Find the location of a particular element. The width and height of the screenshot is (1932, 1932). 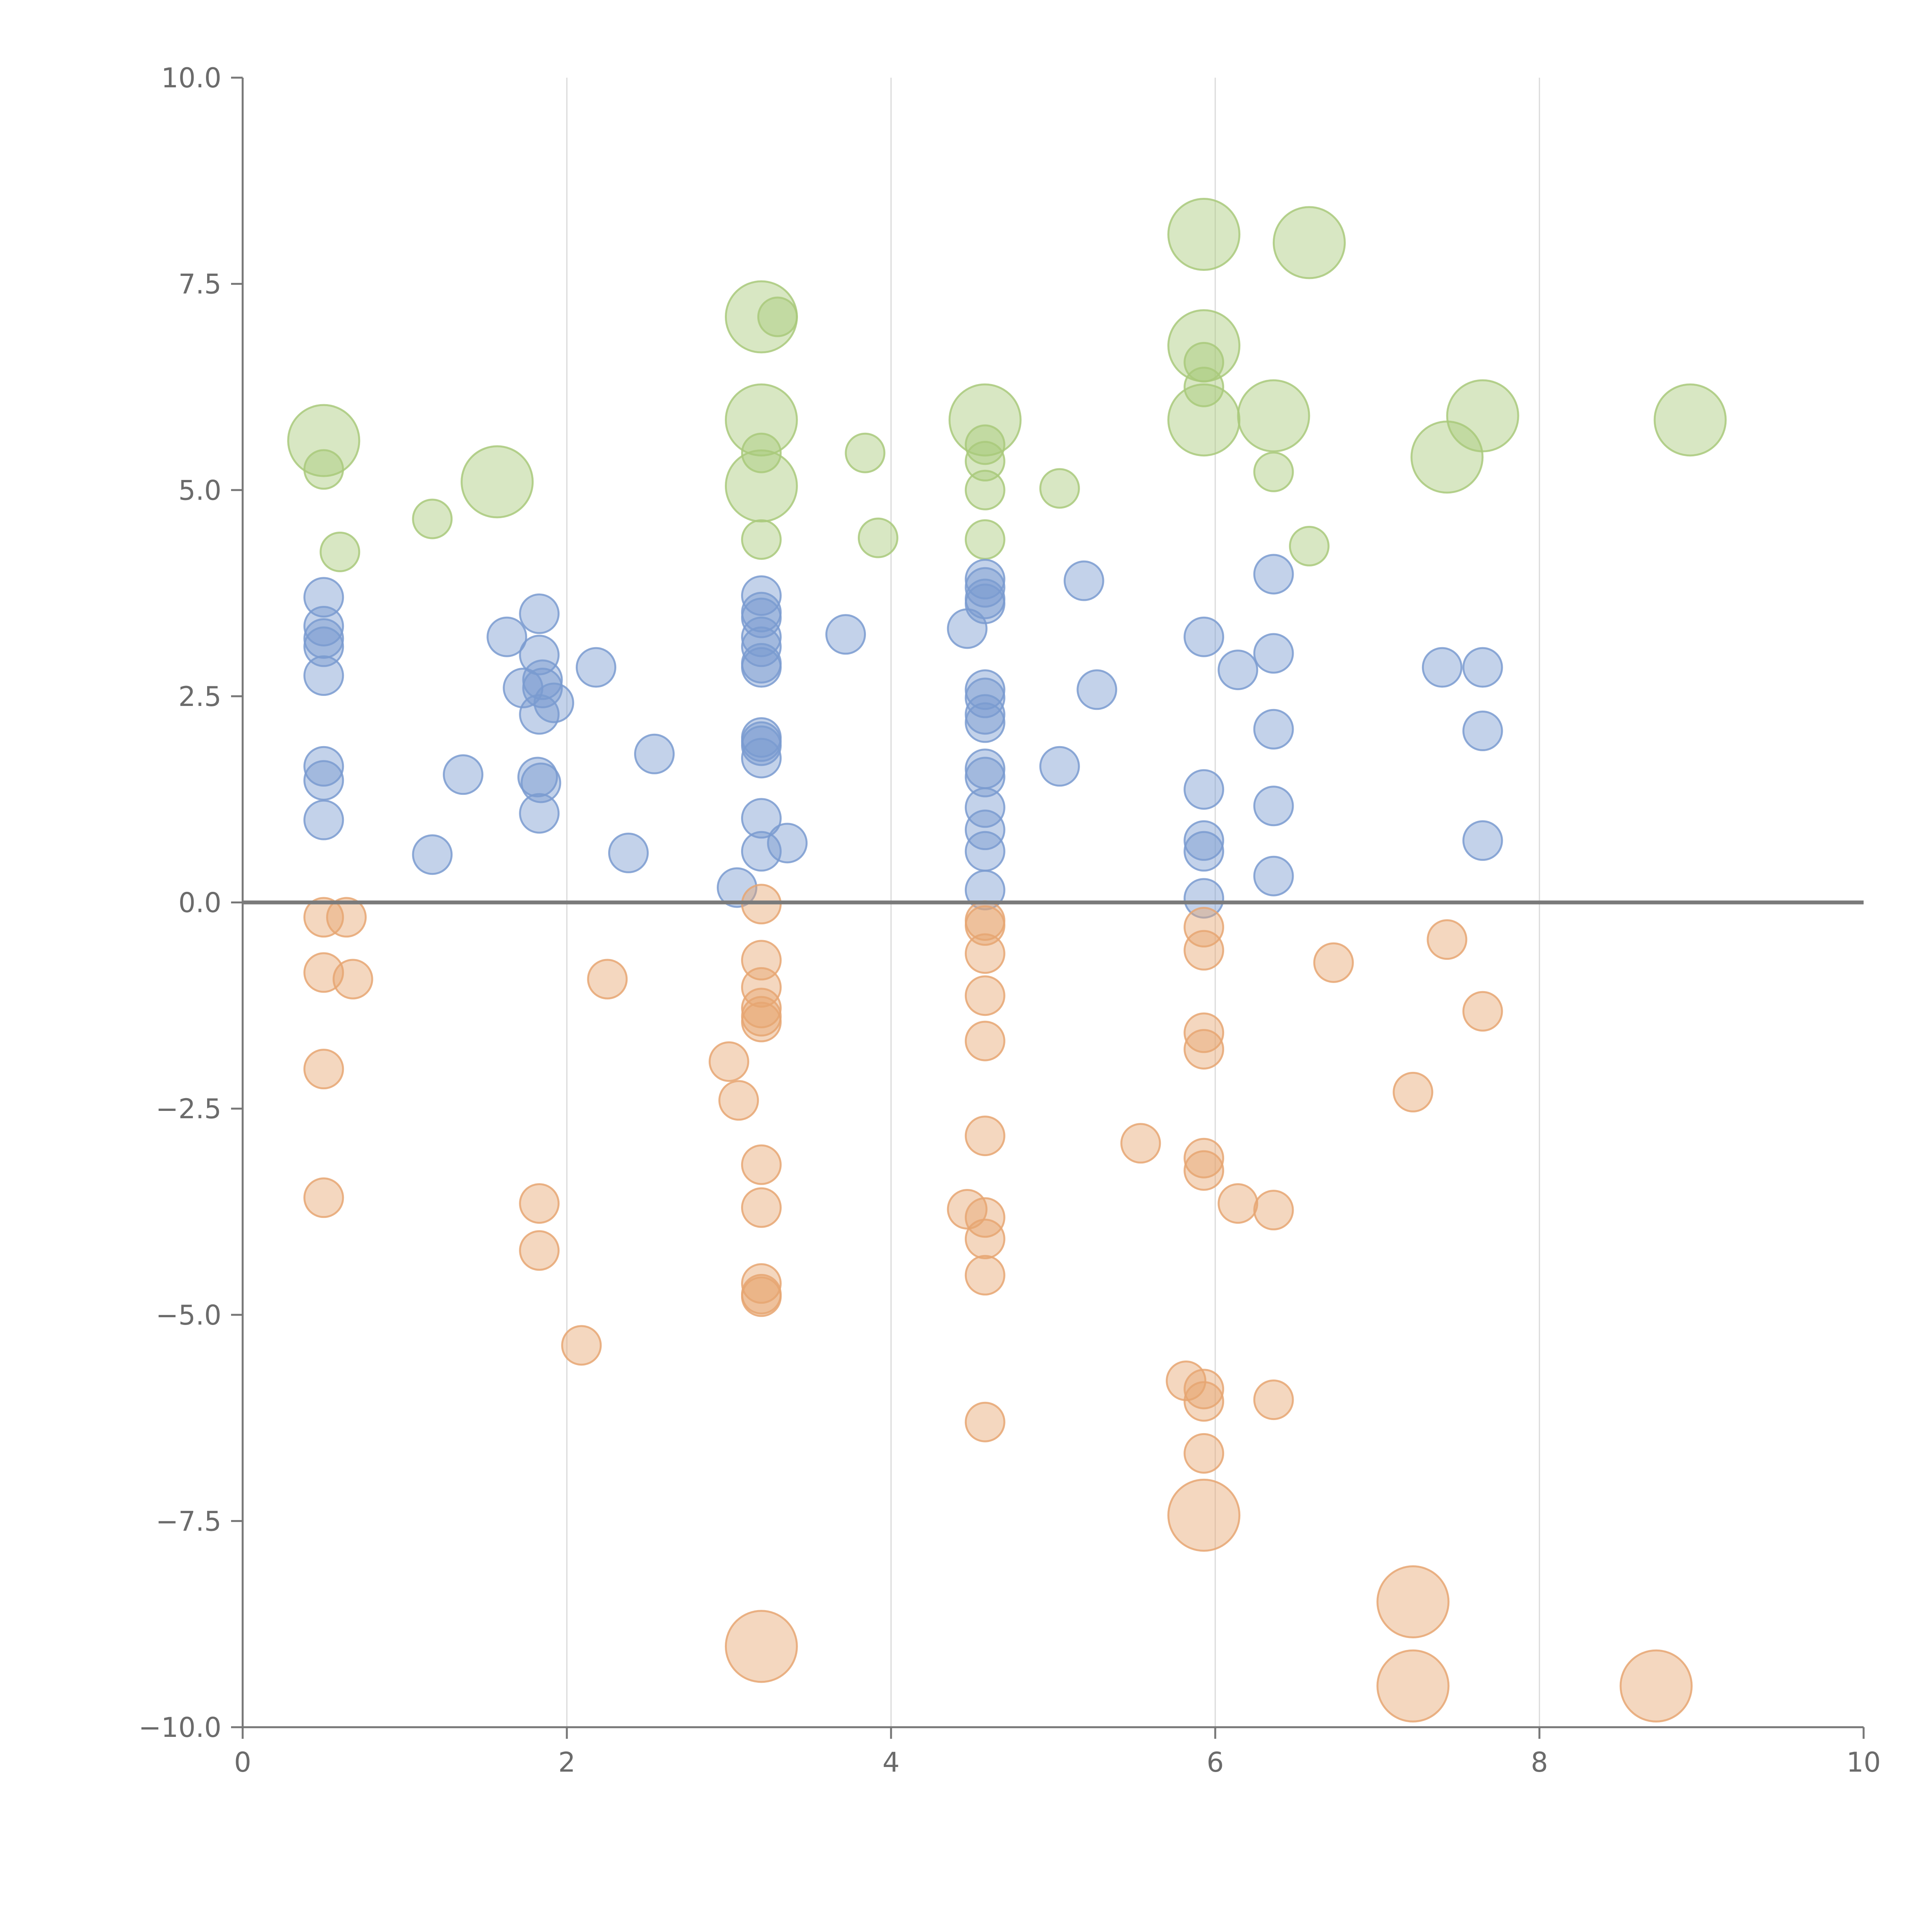

y-tick-label: −7.5 is located at coordinates (189, 1521).